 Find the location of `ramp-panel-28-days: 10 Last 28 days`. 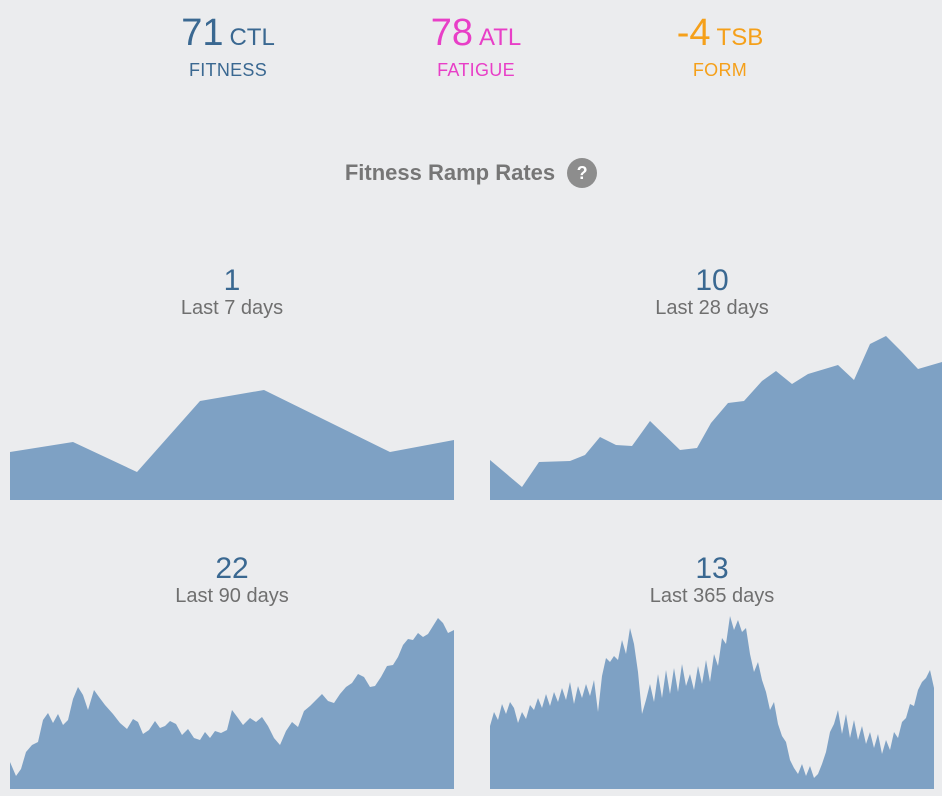

ramp-panel-28-days: 10 Last 28 days is located at coordinates (716, 382).